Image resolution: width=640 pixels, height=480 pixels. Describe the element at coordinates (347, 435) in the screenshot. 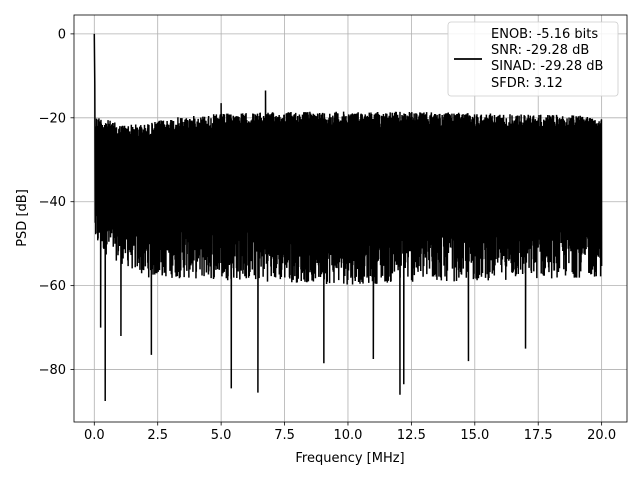

I see `x-tick-label-4: 10.0` at that location.